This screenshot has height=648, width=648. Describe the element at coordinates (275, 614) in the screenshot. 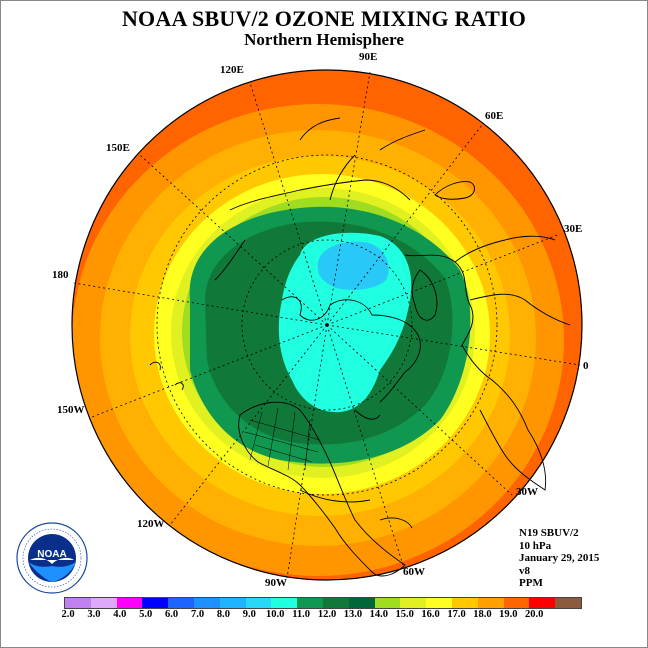

I see `colorbar-tick-label: 10.0` at that location.